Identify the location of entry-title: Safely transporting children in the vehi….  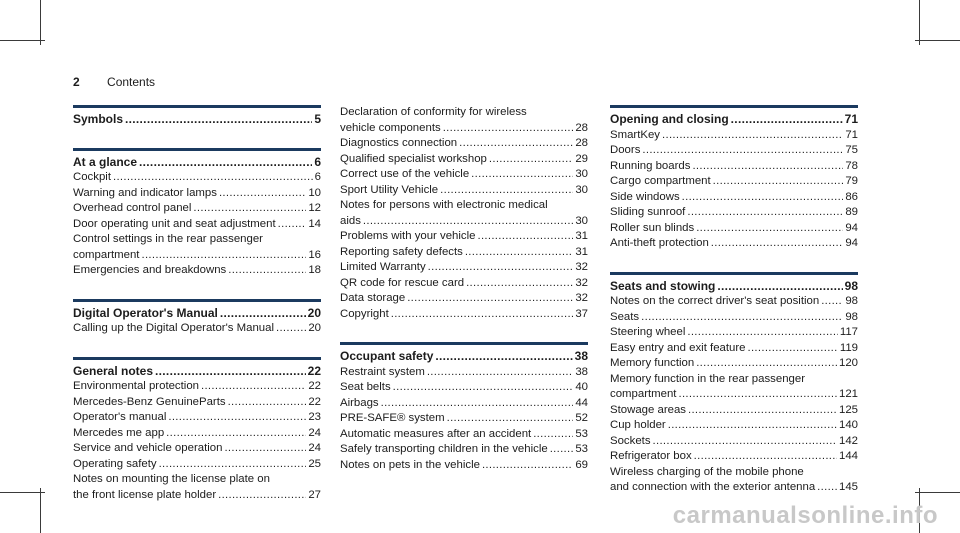
(444, 449).